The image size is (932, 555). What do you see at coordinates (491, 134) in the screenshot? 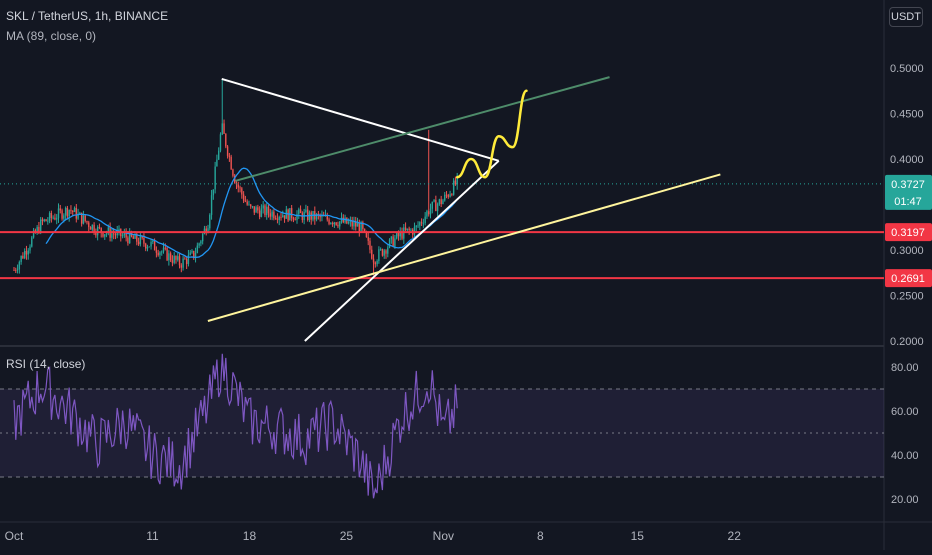
I see `projection-path` at bounding box center [491, 134].